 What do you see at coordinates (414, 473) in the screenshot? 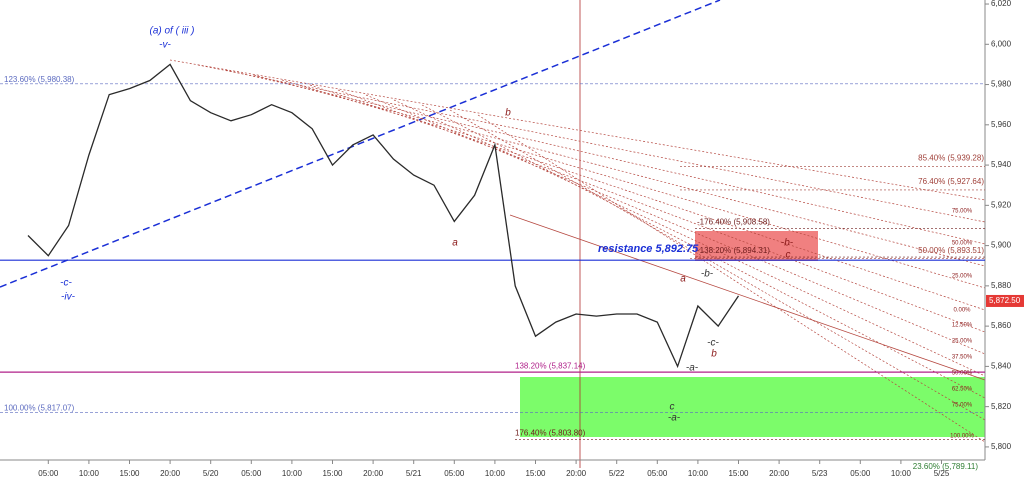
I see `x-tick-label: 5/21` at bounding box center [414, 473].